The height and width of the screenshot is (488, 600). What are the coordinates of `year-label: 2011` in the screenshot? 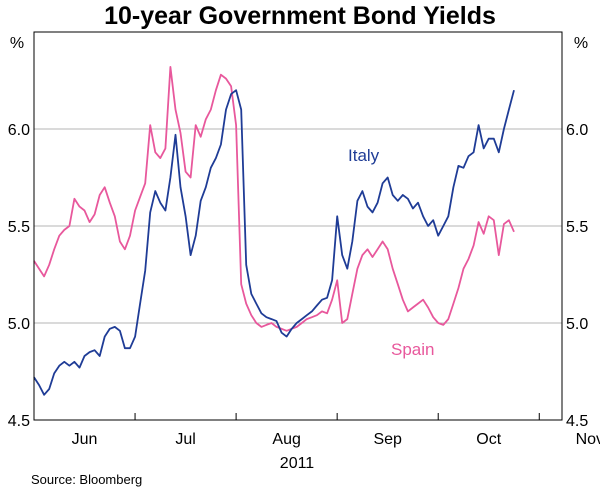 It's located at (297, 463).